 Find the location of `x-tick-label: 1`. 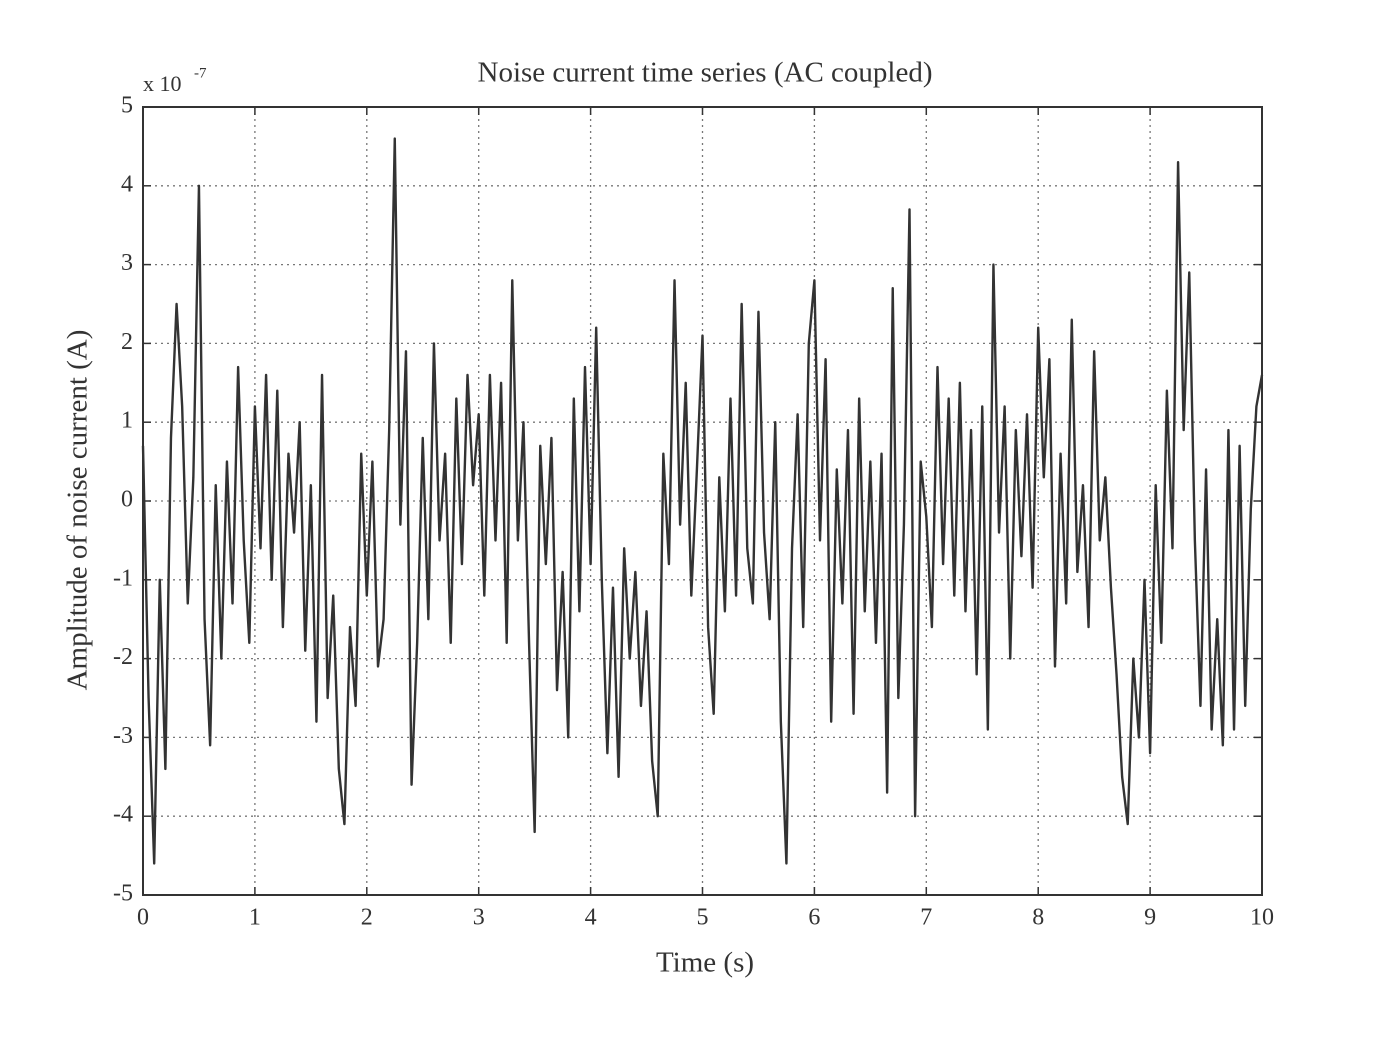

x-tick-label: 1 is located at coordinates (255, 918).